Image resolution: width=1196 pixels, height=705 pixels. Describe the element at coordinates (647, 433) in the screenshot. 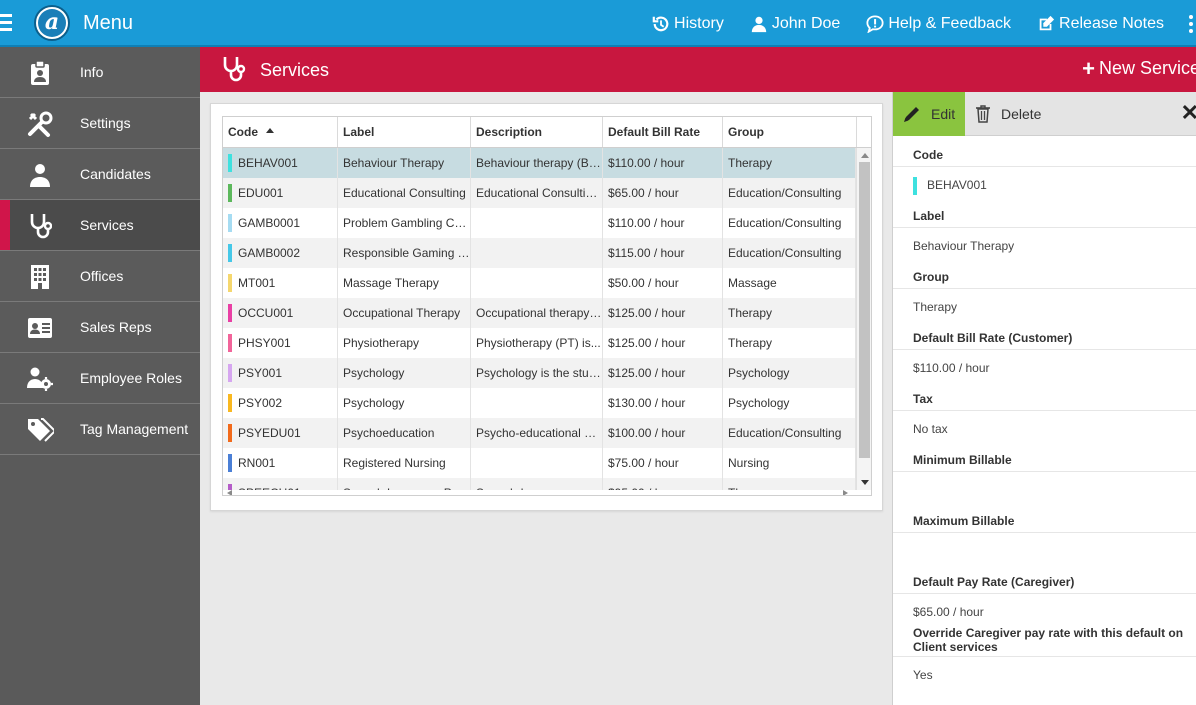

I see `cell-default-bill-rate-text: $100.00 / hour` at that location.